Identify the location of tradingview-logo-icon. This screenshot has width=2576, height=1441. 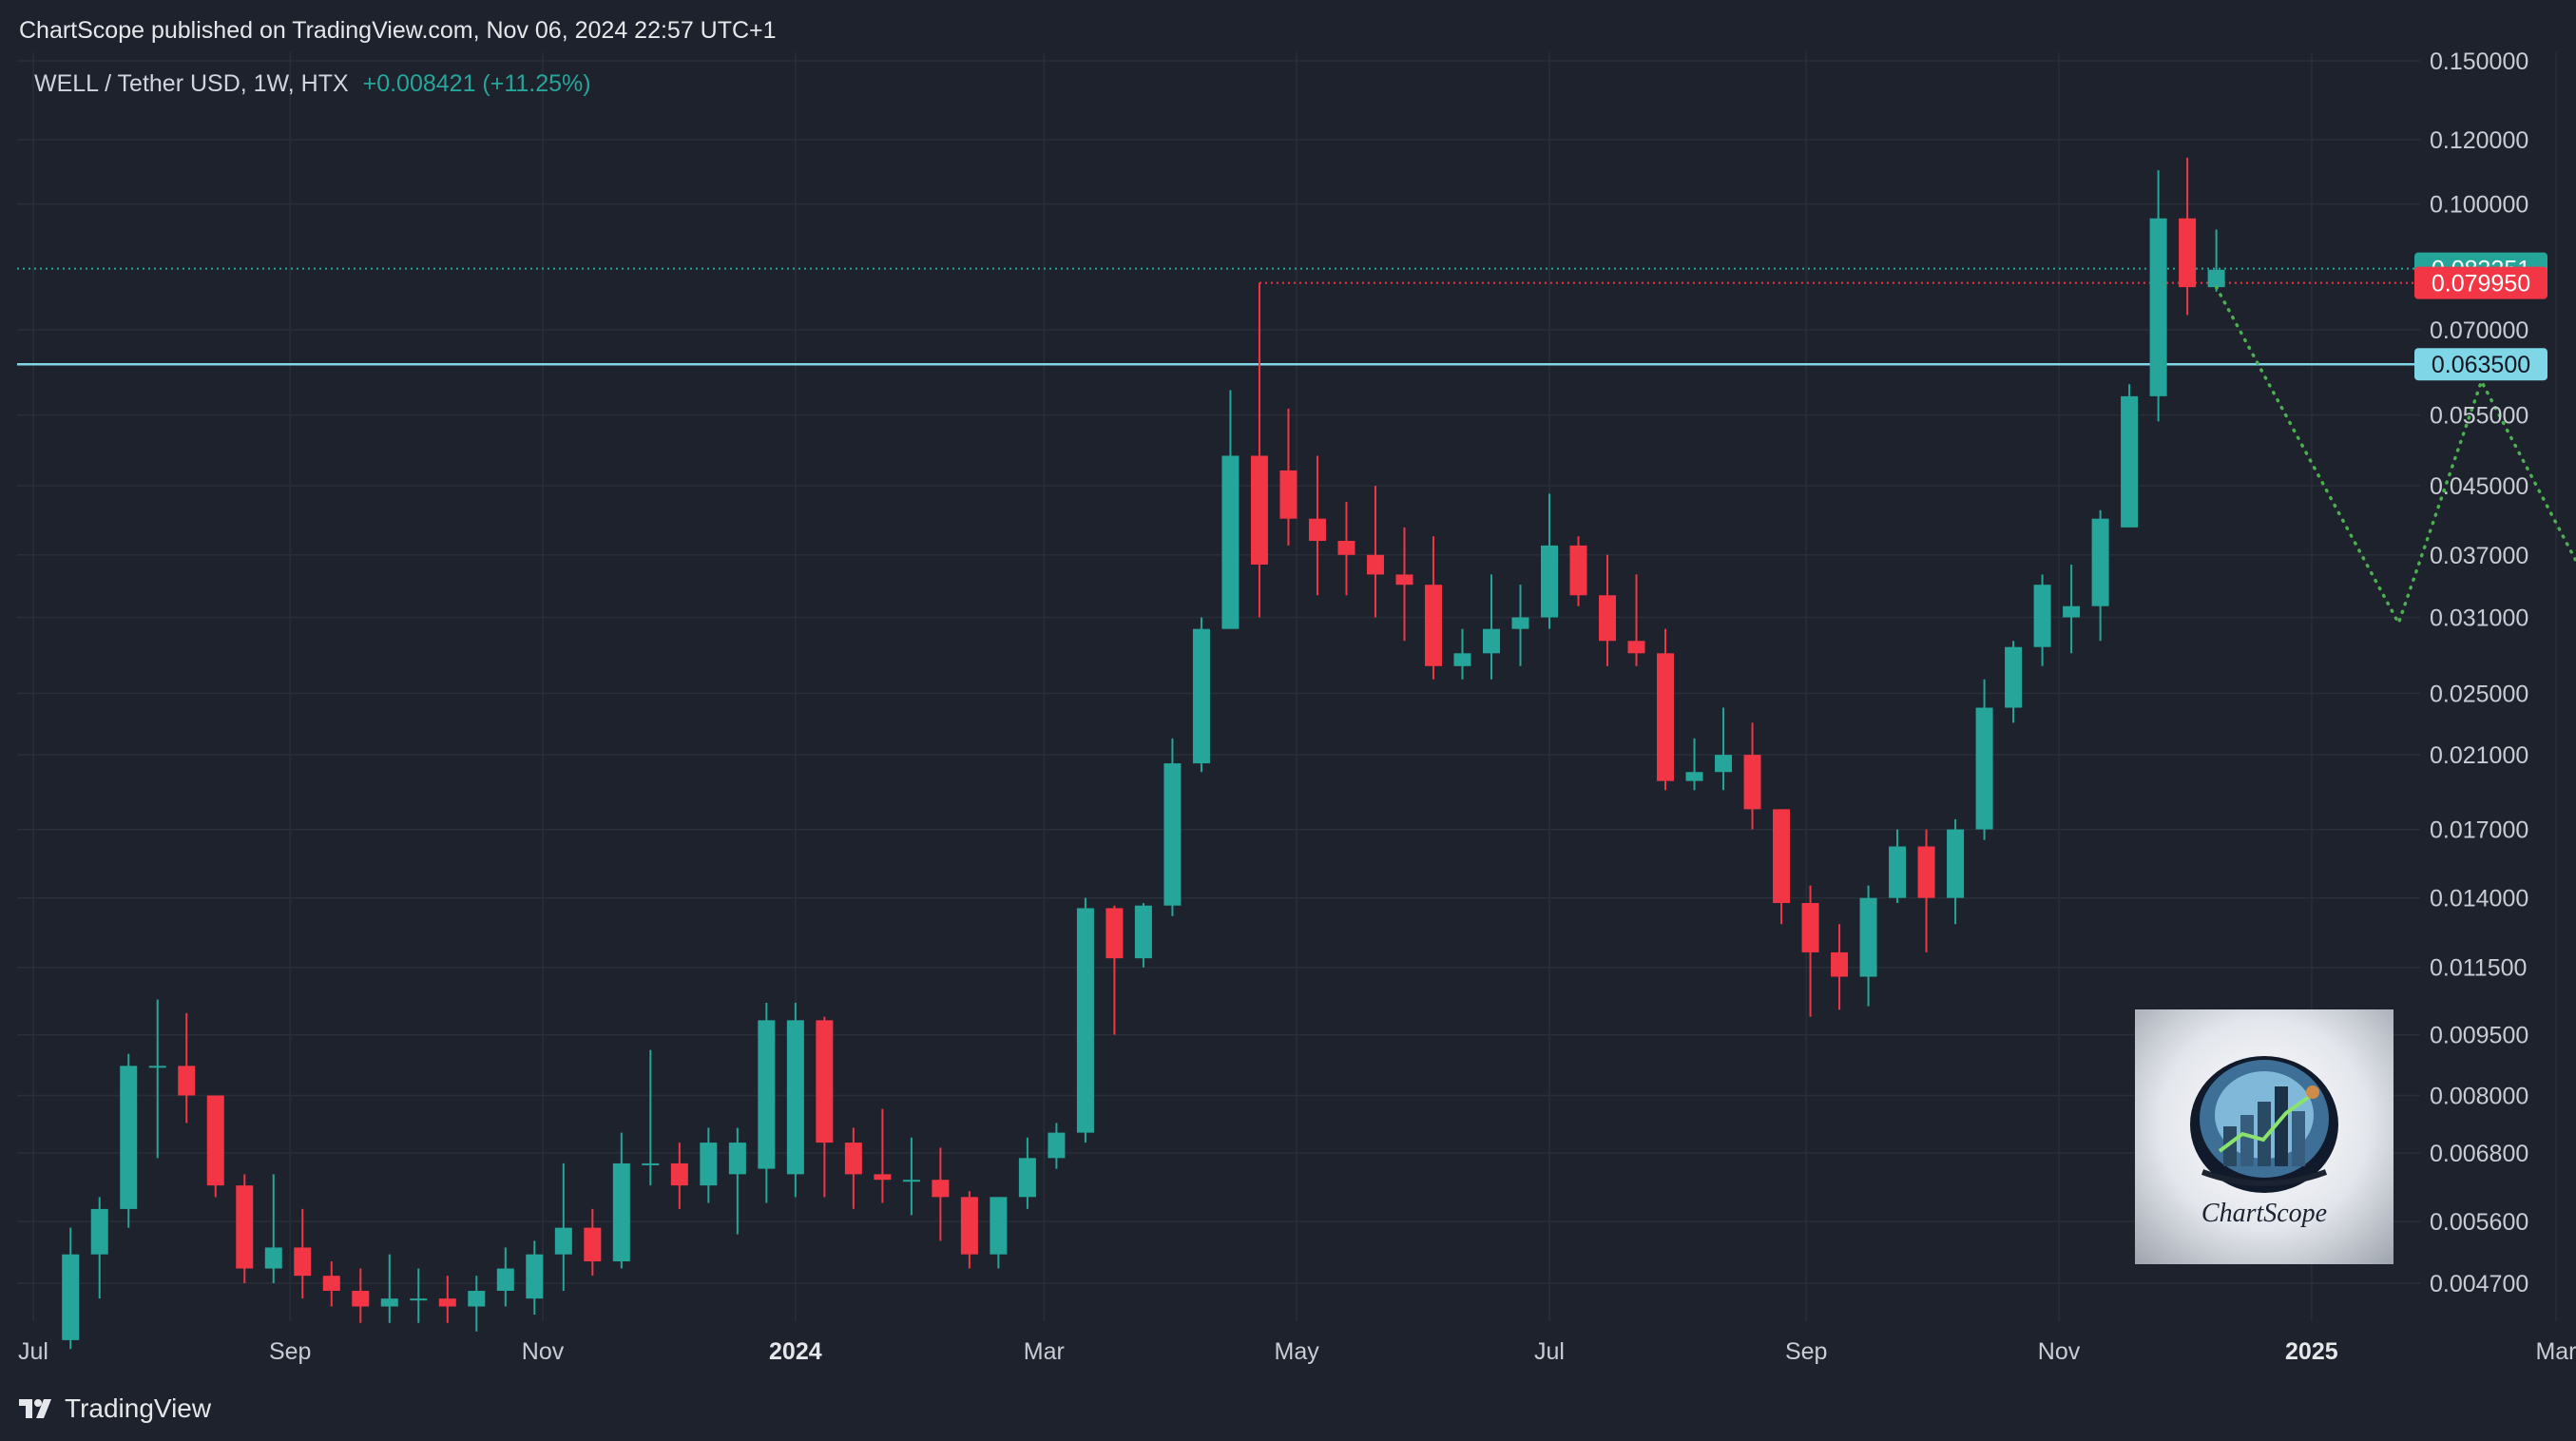
(35, 1408).